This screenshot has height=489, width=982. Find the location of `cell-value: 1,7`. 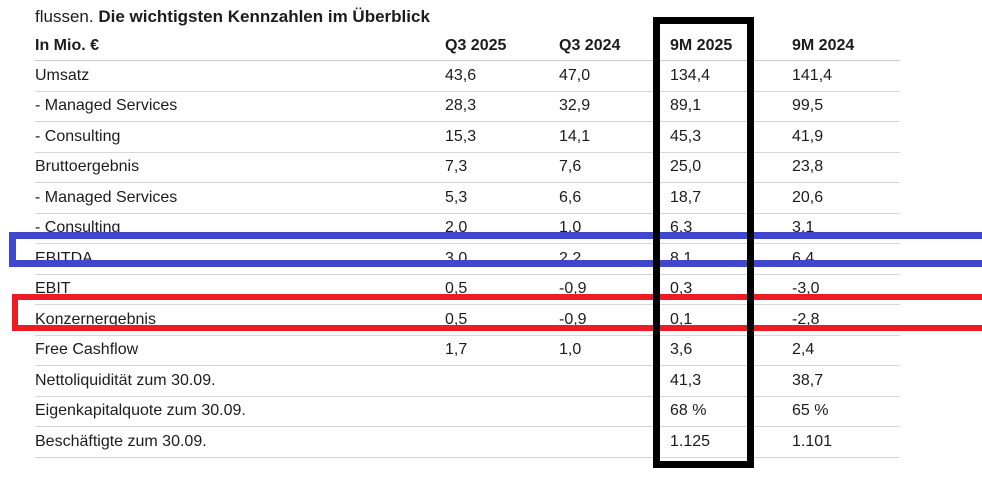

cell-value: 1,7 is located at coordinates (456, 350).